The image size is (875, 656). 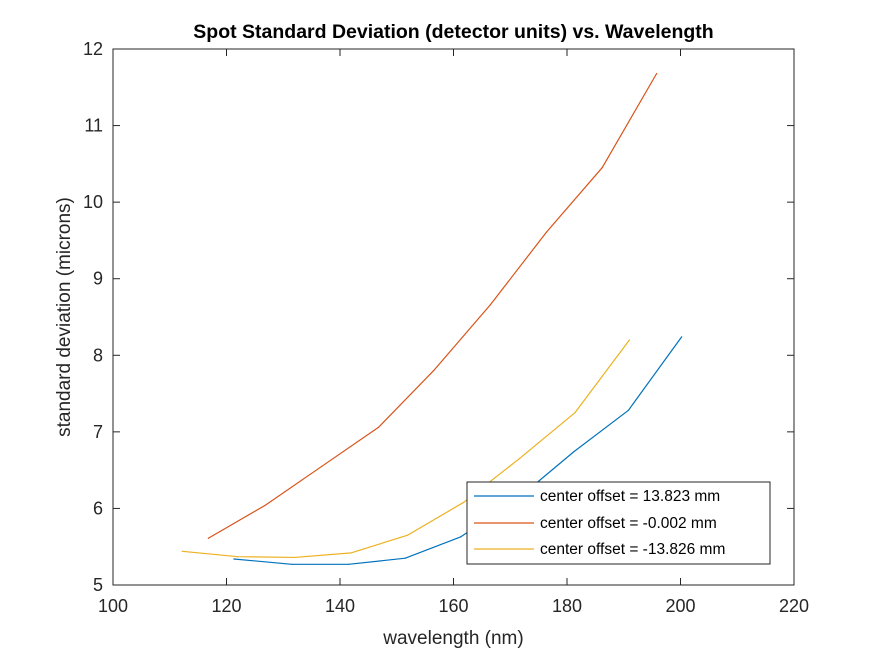 What do you see at coordinates (567, 606) in the screenshot?
I see `x-tick-label: 180` at bounding box center [567, 606].